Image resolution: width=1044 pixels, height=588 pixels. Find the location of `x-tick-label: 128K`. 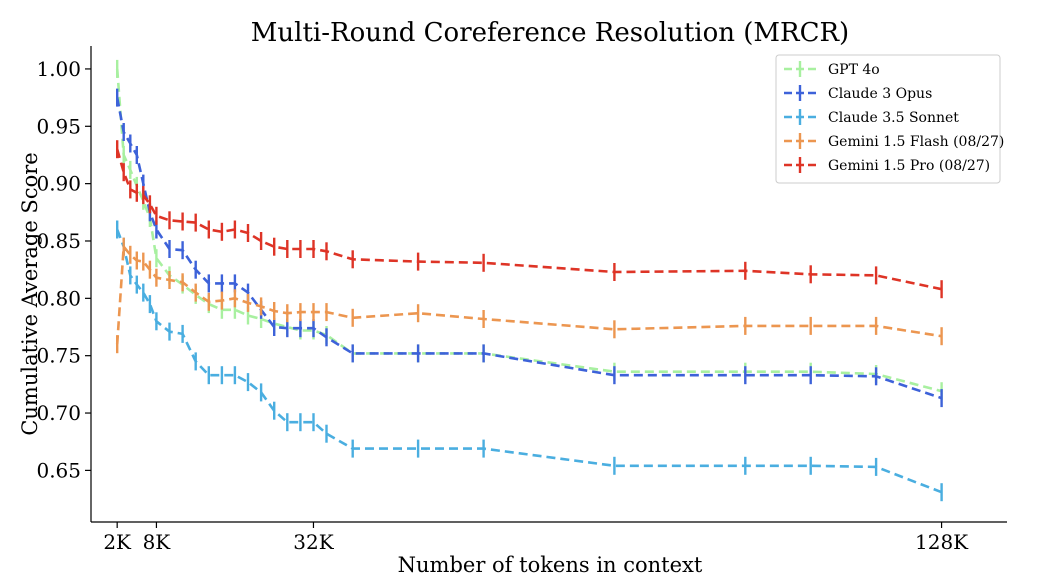

x-tick-label: 128K is located at coordinates (942, 542).